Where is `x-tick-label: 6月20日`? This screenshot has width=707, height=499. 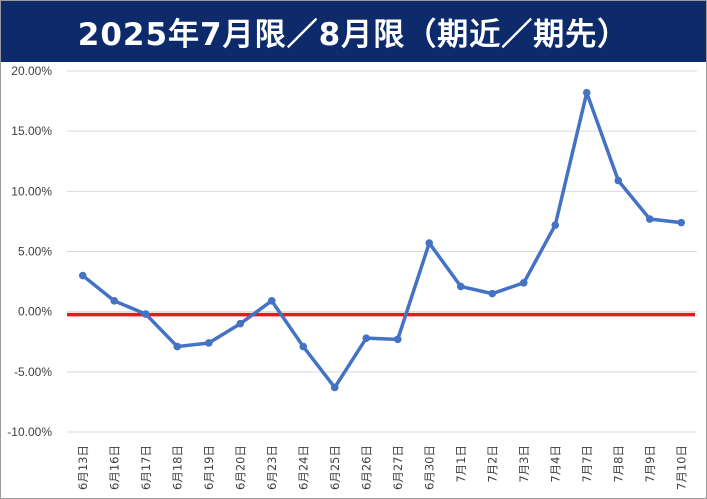 x-tick-label: 6月20日 is located at coordinates (240, 467).